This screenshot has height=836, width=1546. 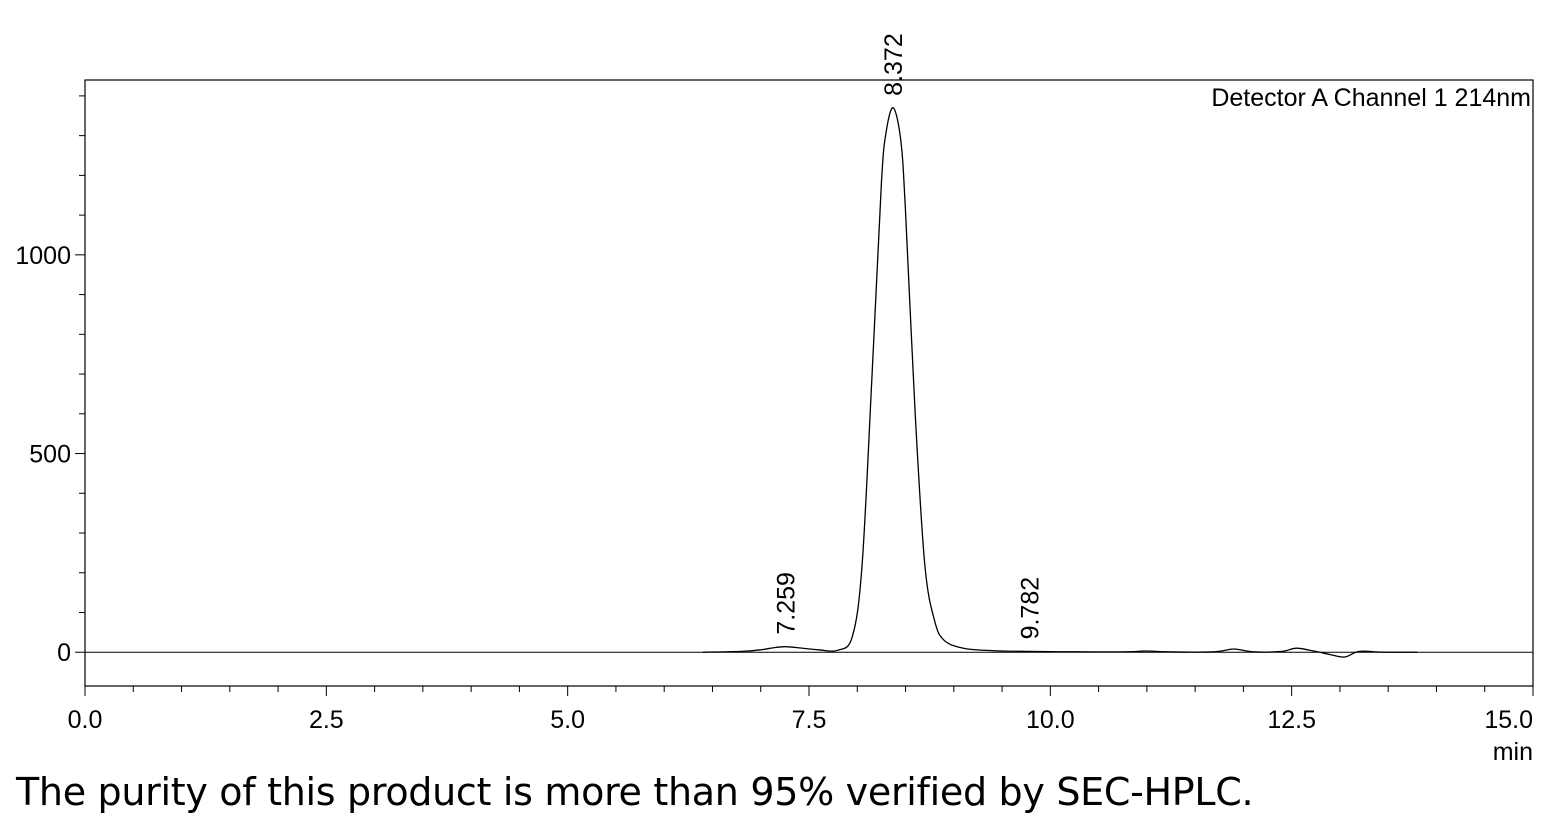 I want to click on x-axis-label: min, so click(x=1513, y=749).